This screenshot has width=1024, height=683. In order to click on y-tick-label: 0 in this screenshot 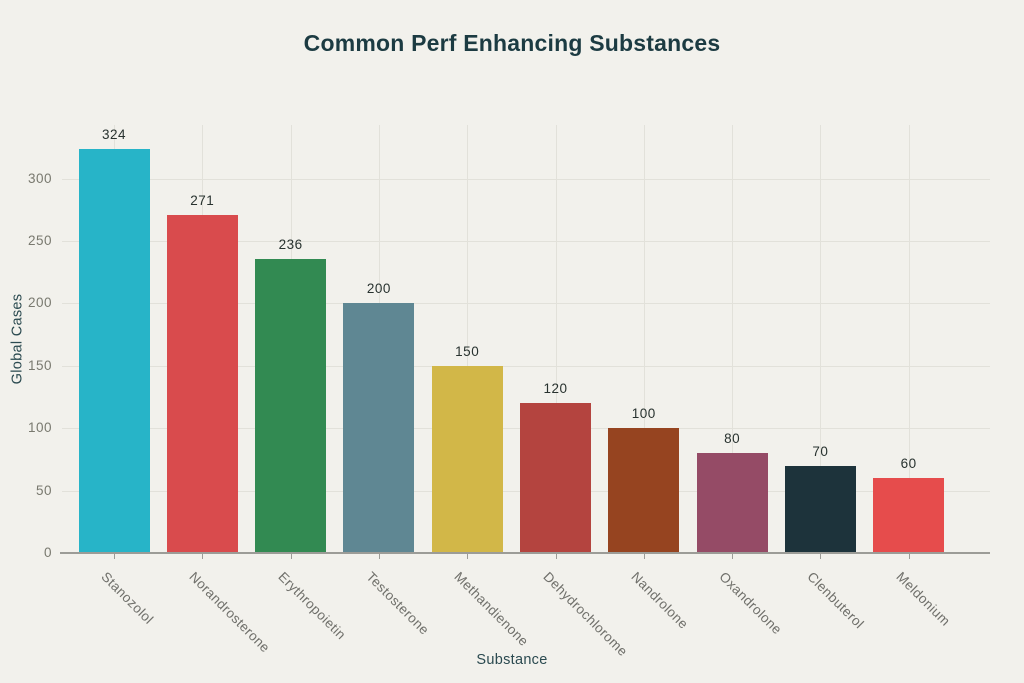, I will do `click(47, 552)`.